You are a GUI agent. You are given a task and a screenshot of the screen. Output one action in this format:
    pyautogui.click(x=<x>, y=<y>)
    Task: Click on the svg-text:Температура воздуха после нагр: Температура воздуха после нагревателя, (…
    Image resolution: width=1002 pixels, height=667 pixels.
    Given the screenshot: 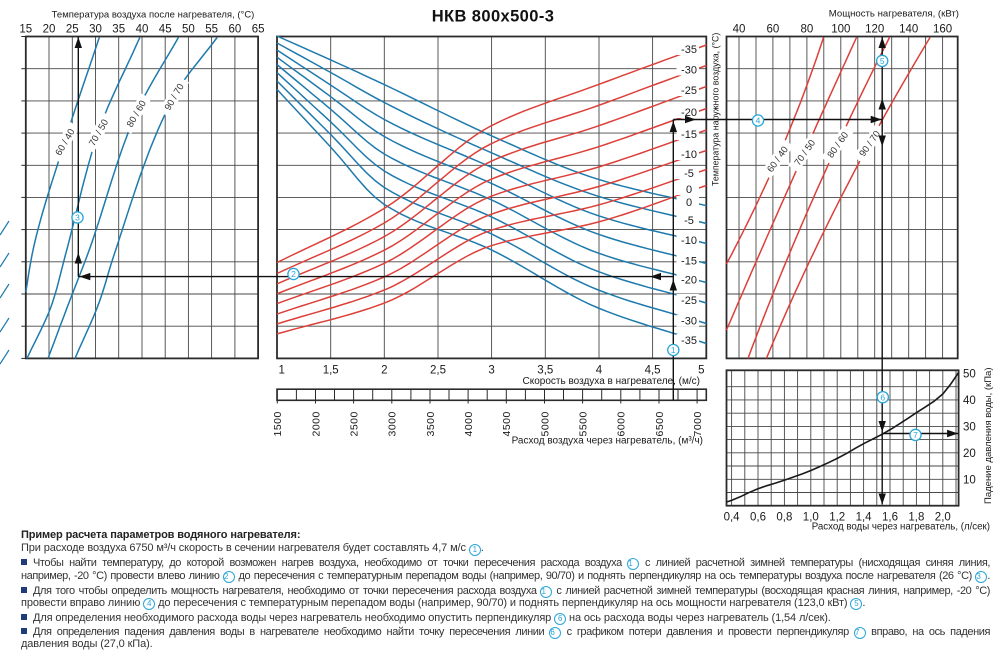 What is the action you would take?
    pyautogui.click(x=153, y=15)
    